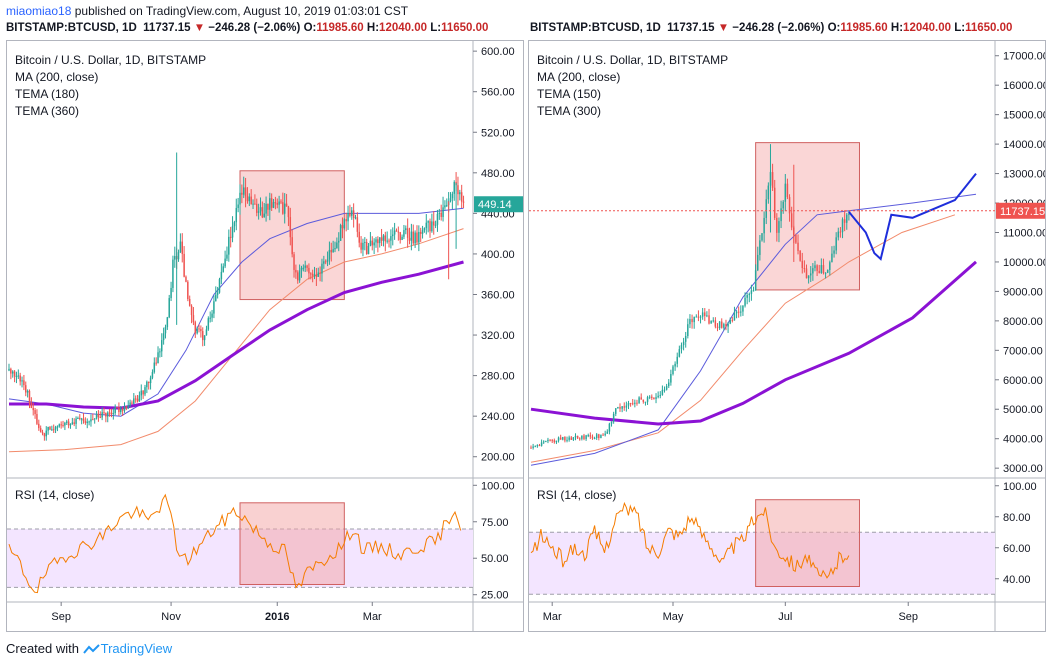  Describe the element at coordinates (136, 648) in the screenshot. I see `tradingview-link: TradingView` at that location.